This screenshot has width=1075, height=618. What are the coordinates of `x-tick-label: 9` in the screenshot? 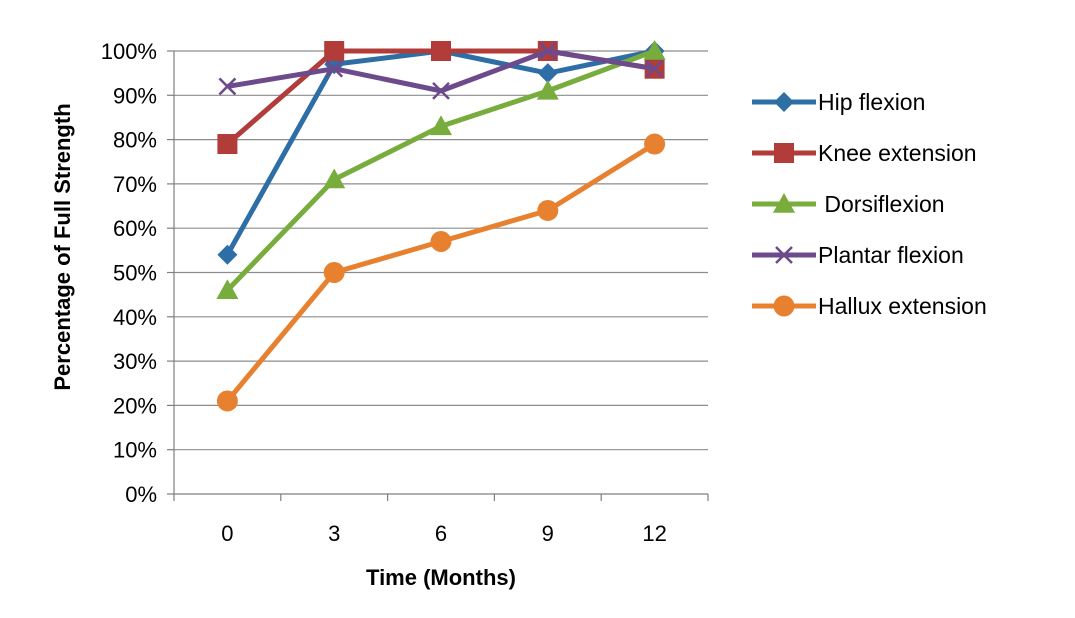 It's located at (548, 533).